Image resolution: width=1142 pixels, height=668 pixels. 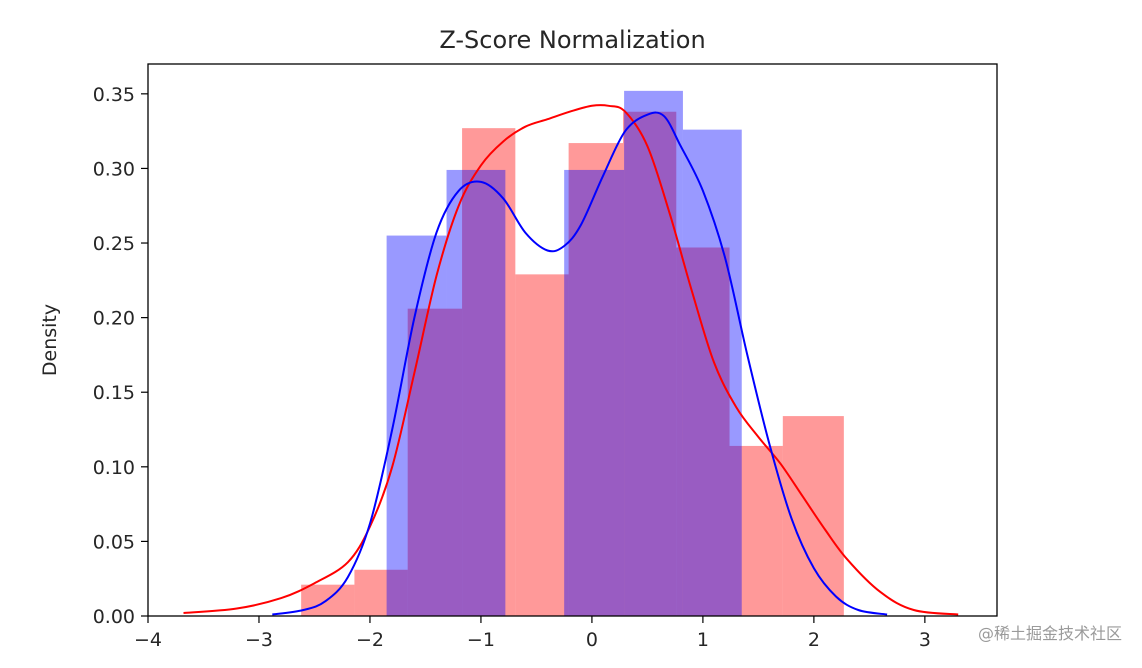 I want to click on watermark: @稀土掘金技术社区, so click(x=1049, y=633).